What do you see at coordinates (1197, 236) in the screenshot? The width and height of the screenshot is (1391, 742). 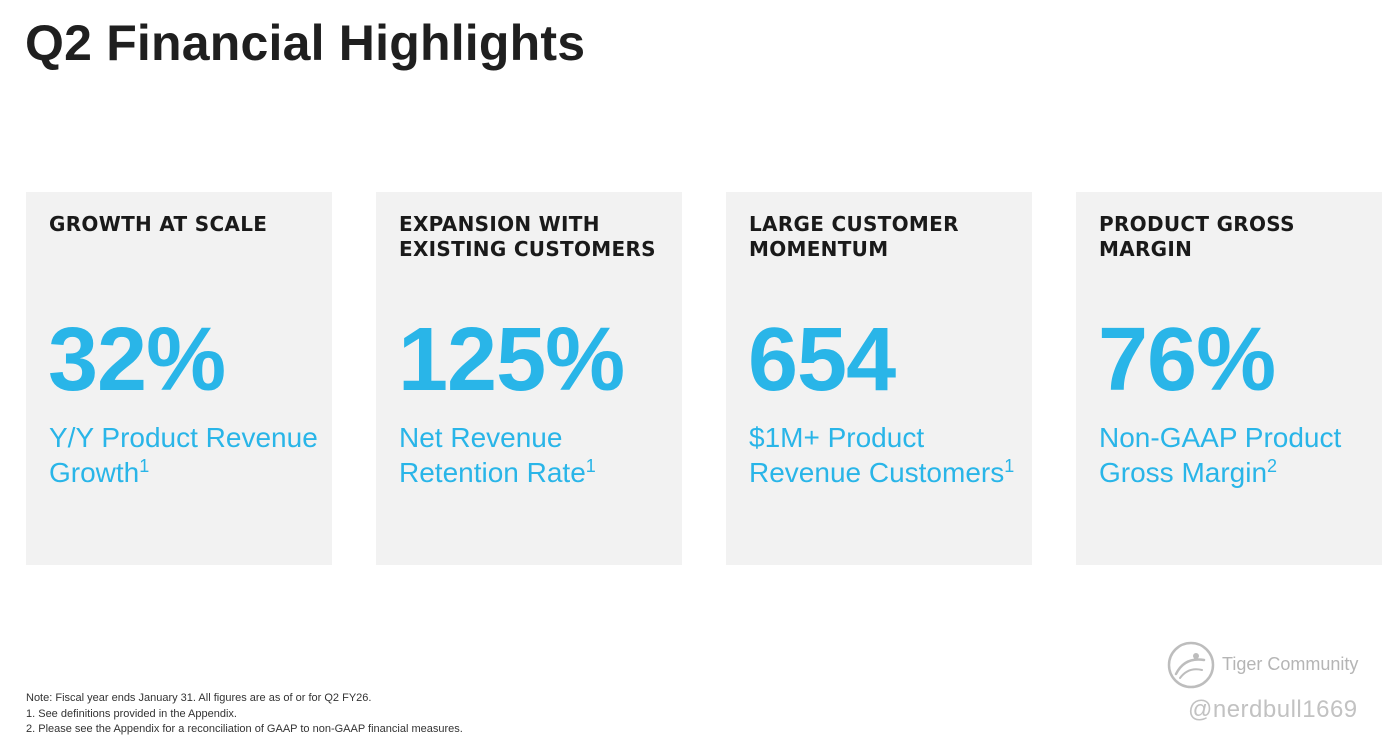 I see `card-heading: PRODUCT GROSS MARGIN` at bounding box center [1197, 236].